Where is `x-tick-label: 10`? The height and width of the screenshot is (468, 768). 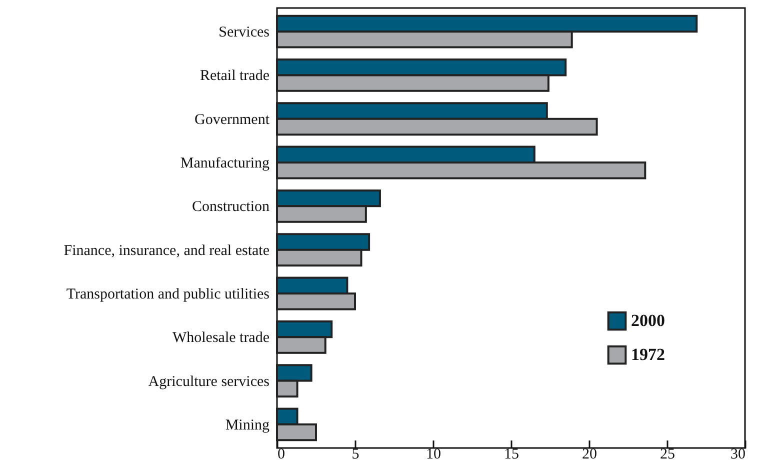 x-tick-label: 10 is located at coordinates (433, 454).